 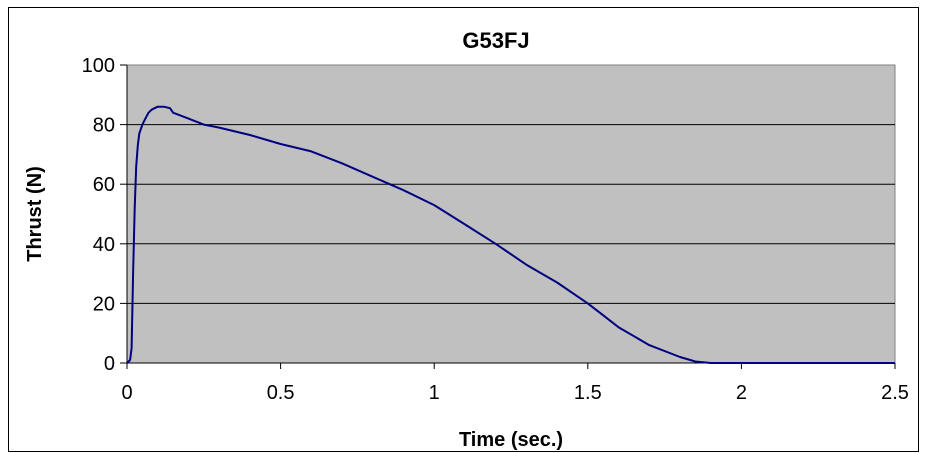 I want to click on x-tick-label: 2, so click(x=741, y=393).